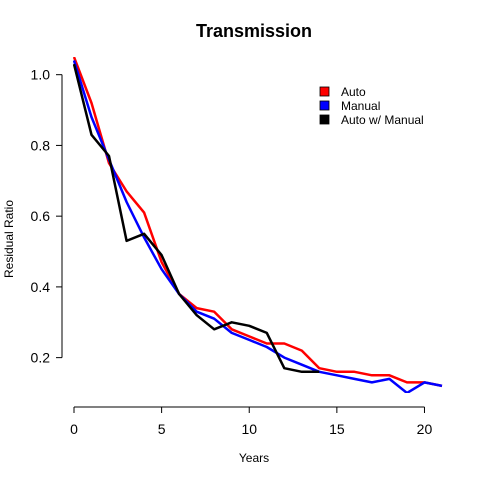 This screenshot has height=480, width=480. I want to click on y-axis: 0.2 0.4 0.6 0.8 1.0, so click(47, 216).